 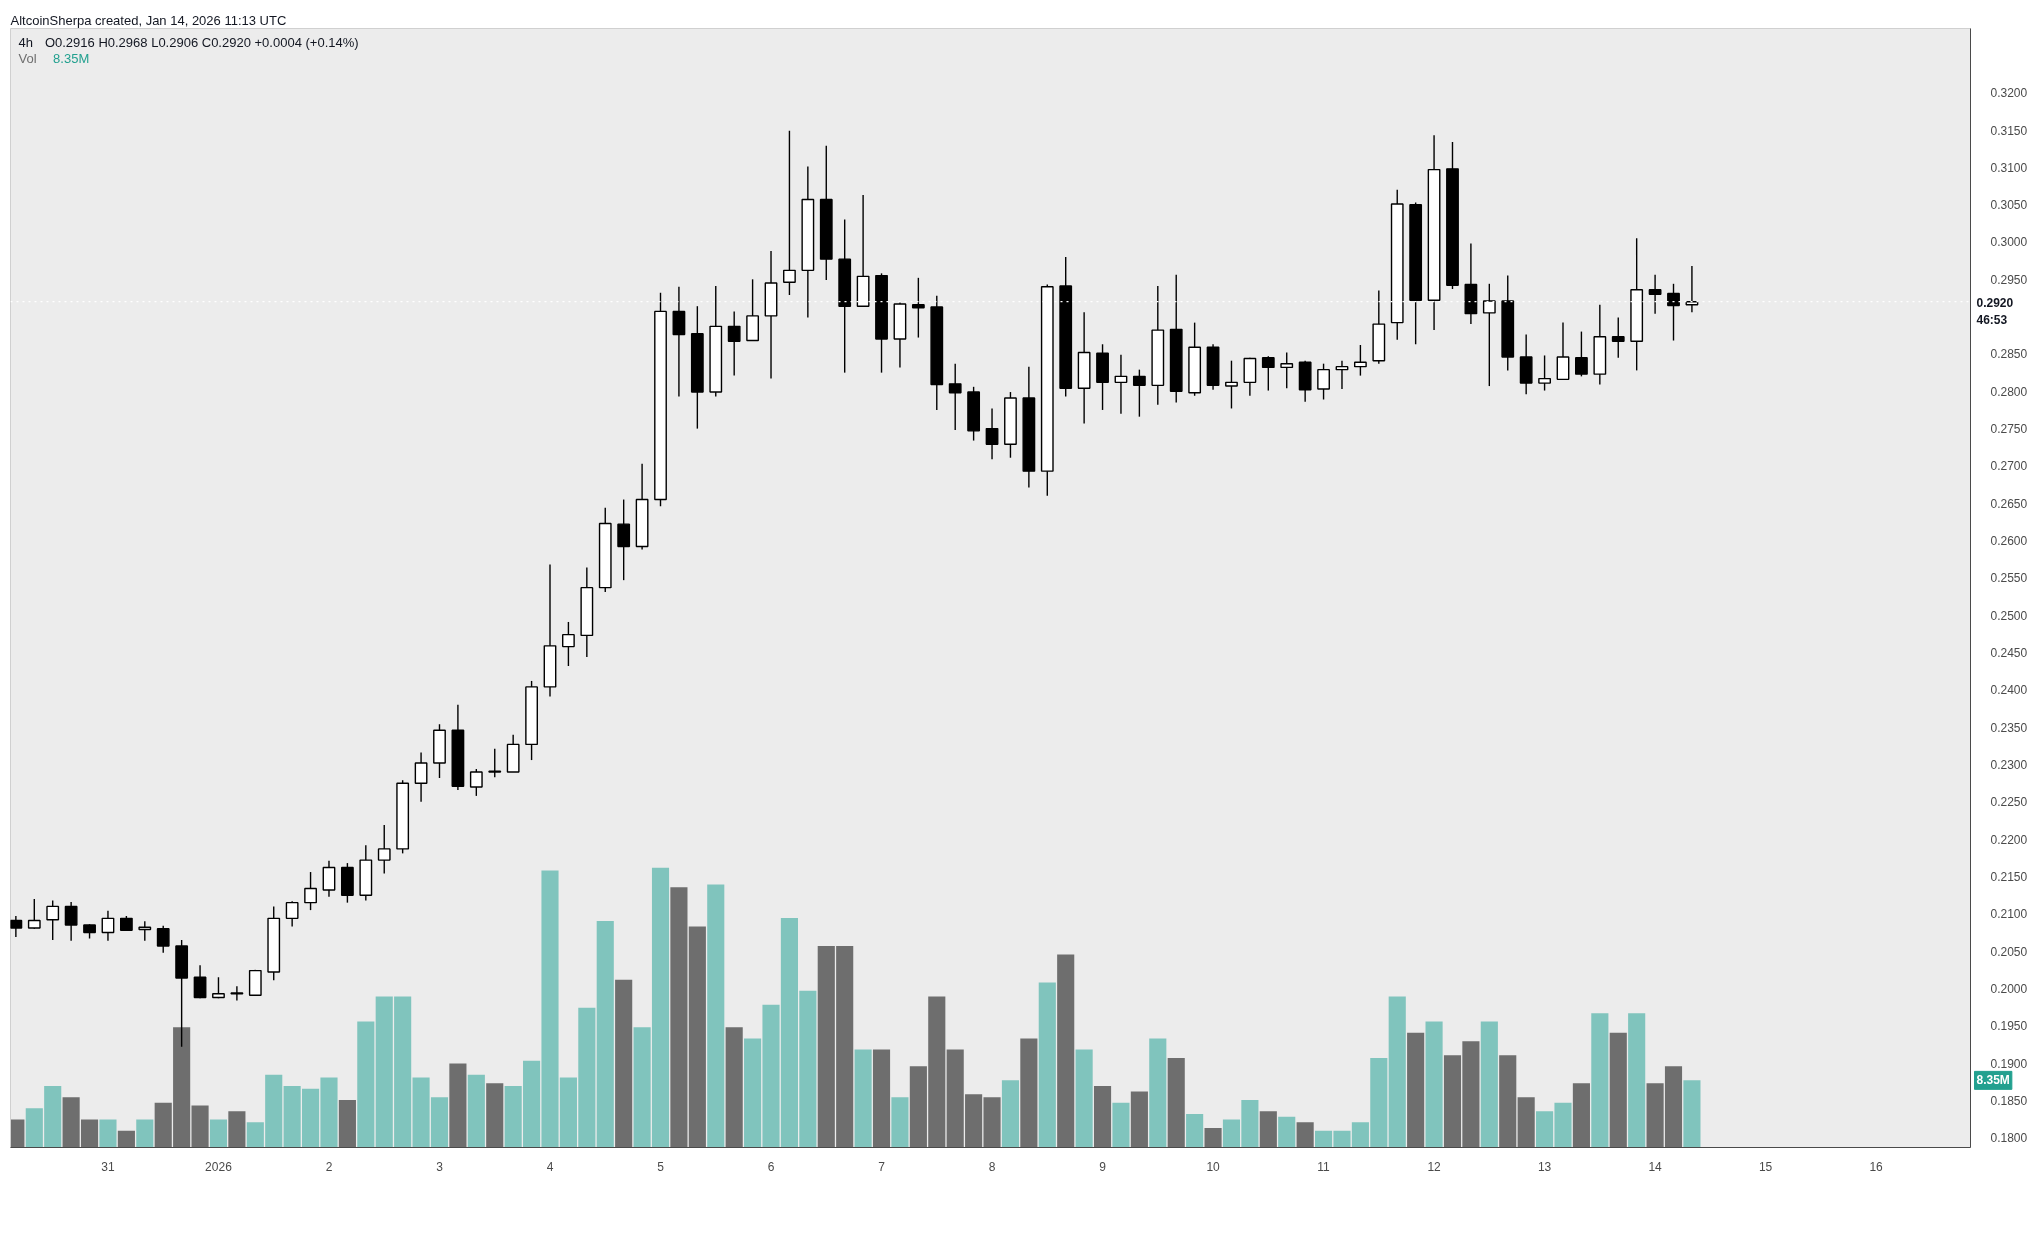 I want to click on y-tick-label: 0.2400, so click(x=2009, y=690).